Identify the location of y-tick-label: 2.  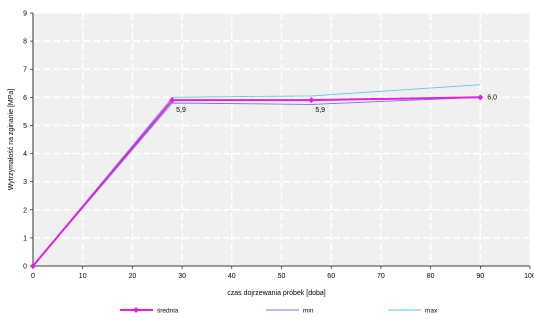
(25, 210).